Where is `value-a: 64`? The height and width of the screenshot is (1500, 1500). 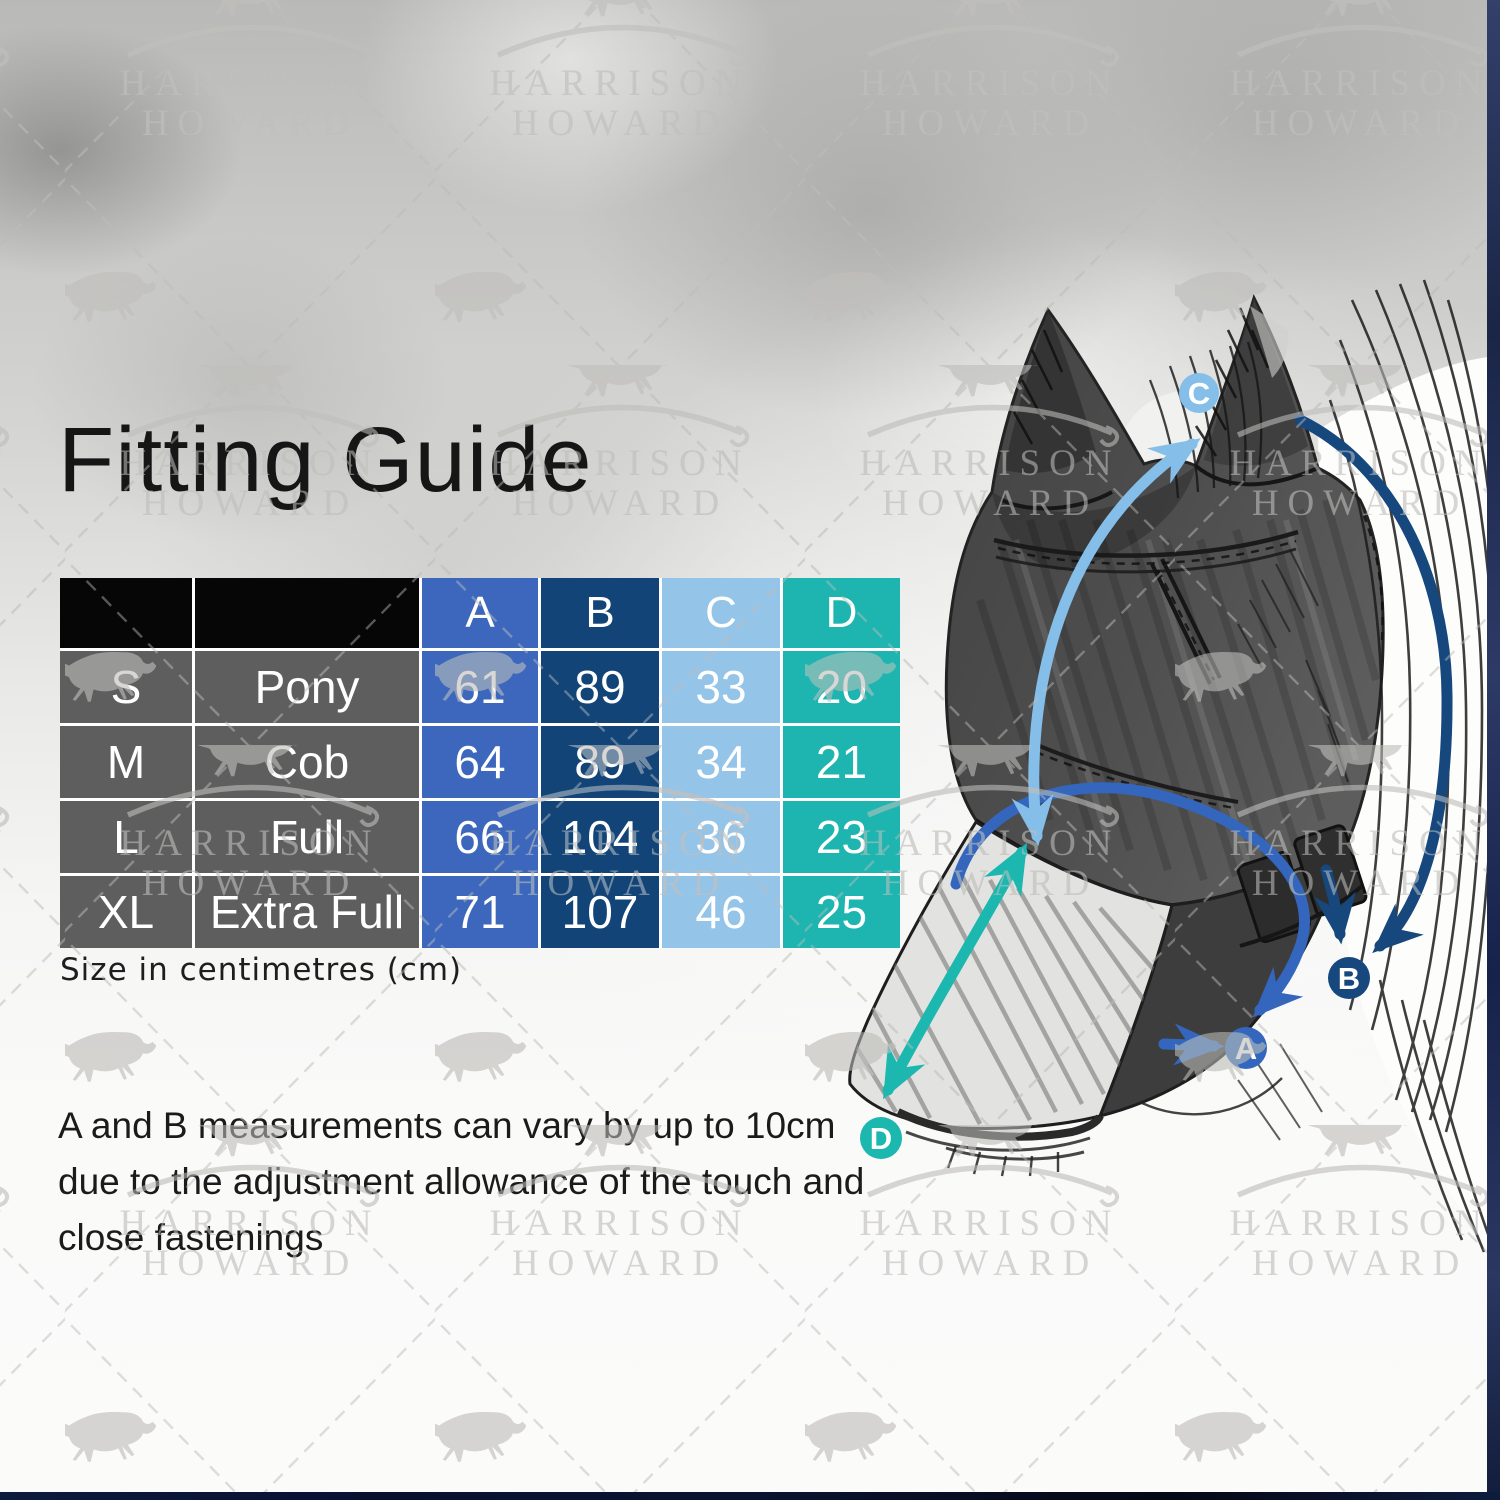
value-a: 64 is located at coordinates (480, 762).